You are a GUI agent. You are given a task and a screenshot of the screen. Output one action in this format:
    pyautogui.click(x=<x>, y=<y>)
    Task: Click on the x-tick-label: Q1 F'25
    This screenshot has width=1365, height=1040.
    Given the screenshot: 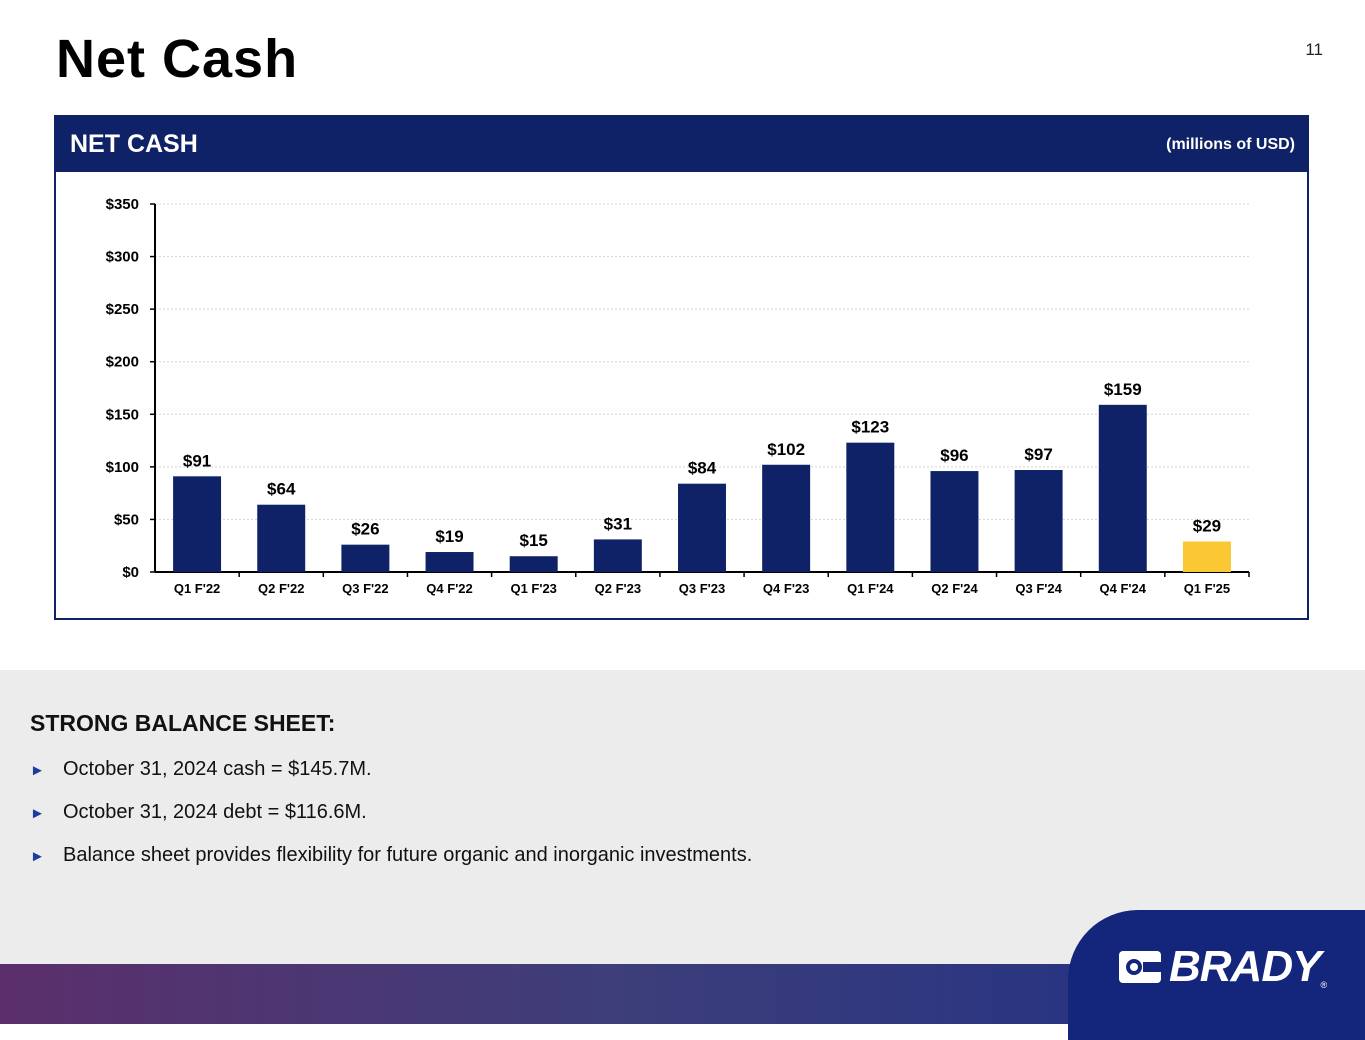 What is the action you would take?
    pyautogui.click(x=1207, y=588)
    